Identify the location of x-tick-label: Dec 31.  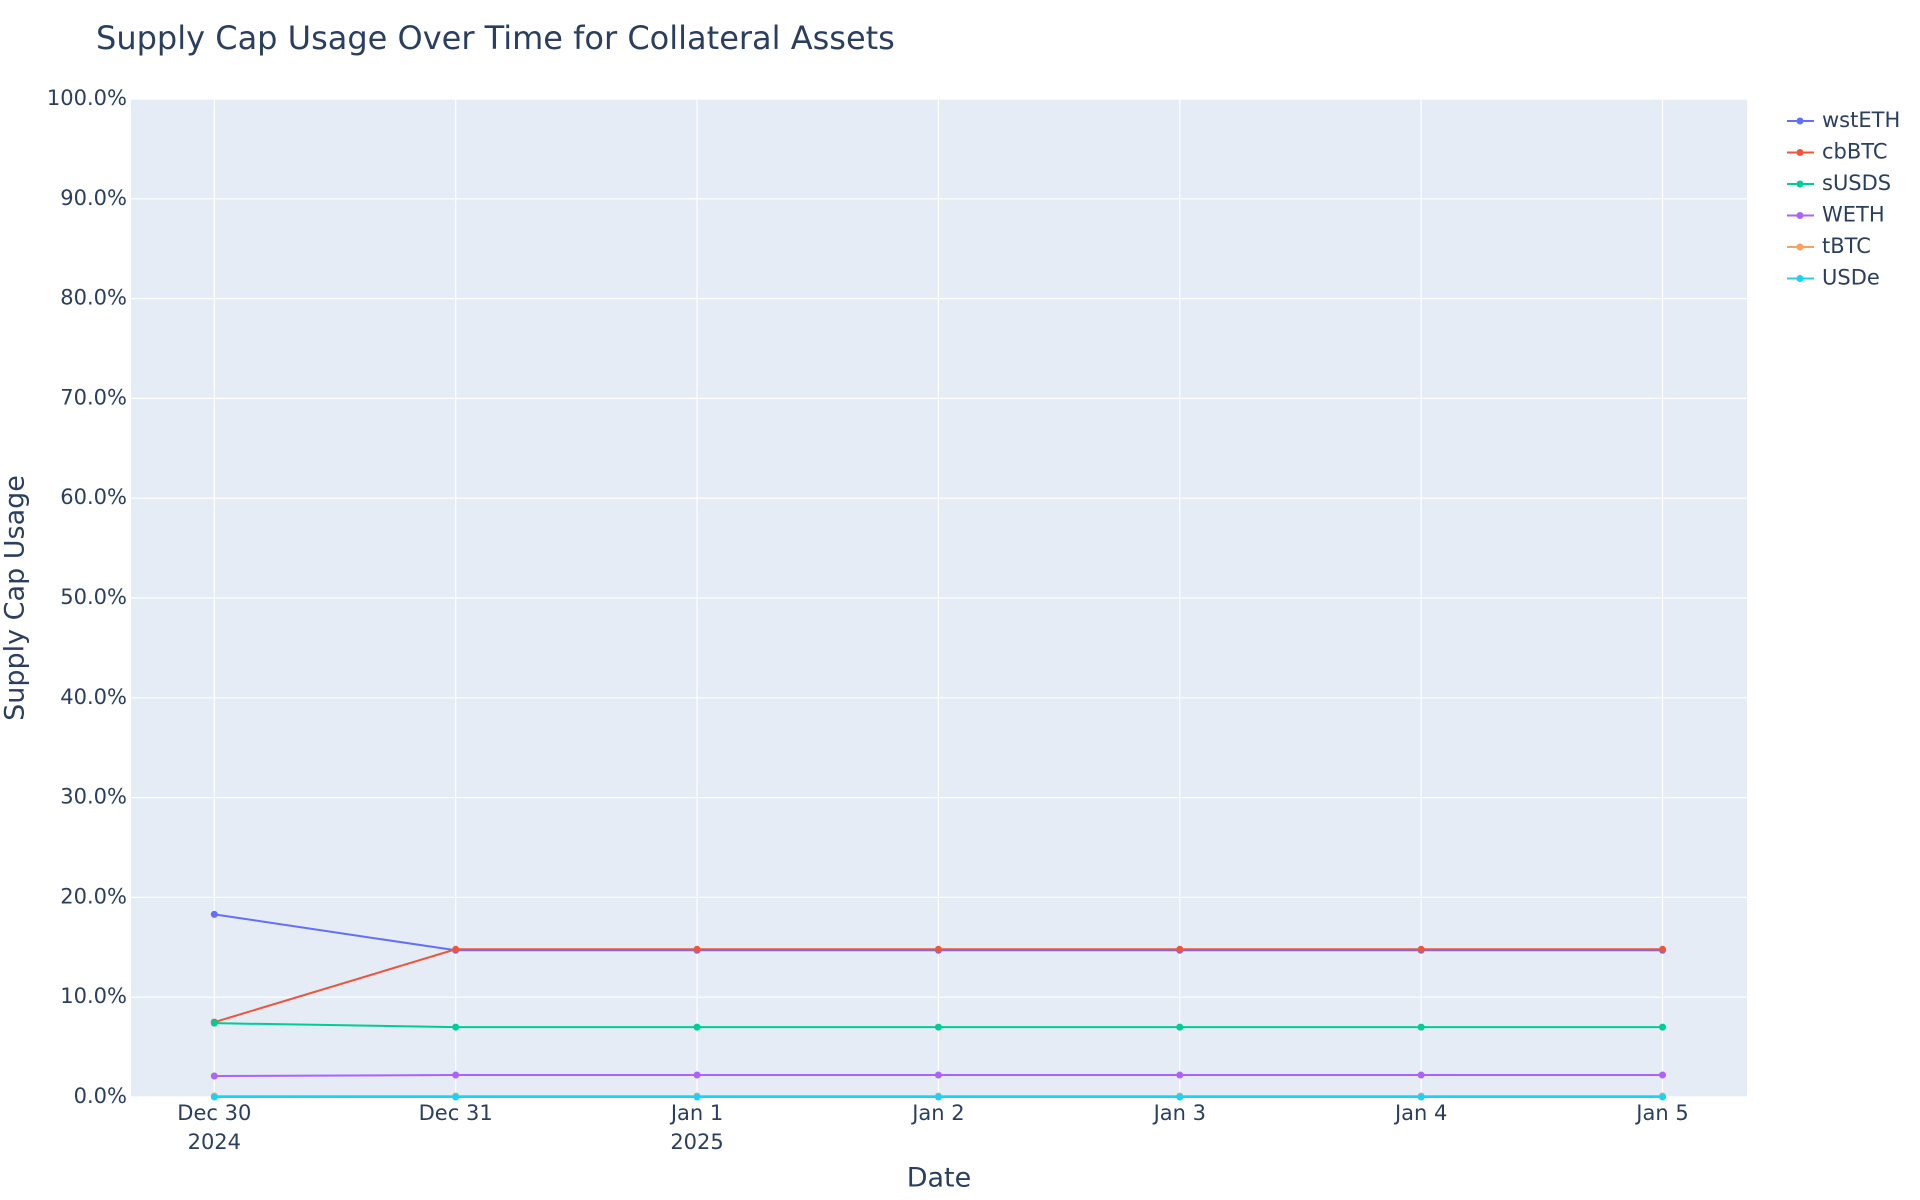
(456, 1113).